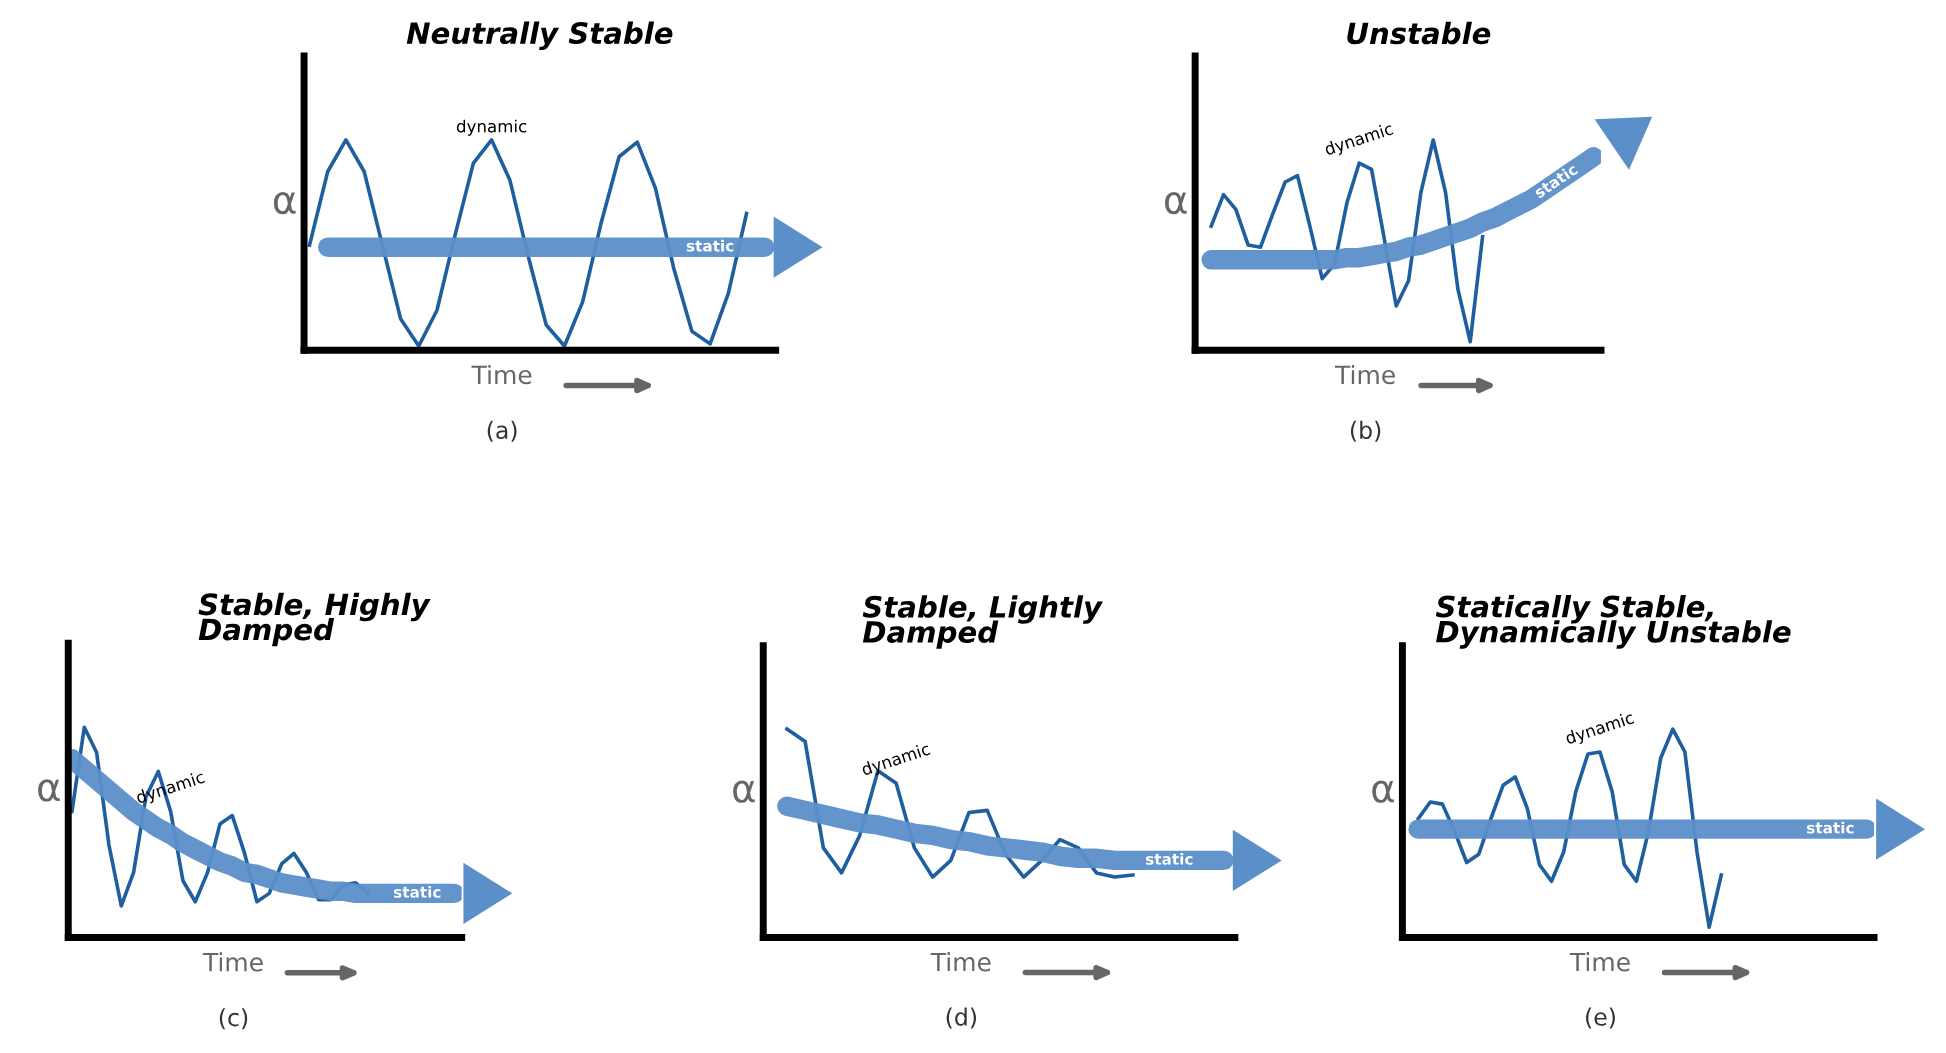  Describe the element at coordinates (1419, 33) in the screenshot. I see `chart-title: Unstable` at that location.